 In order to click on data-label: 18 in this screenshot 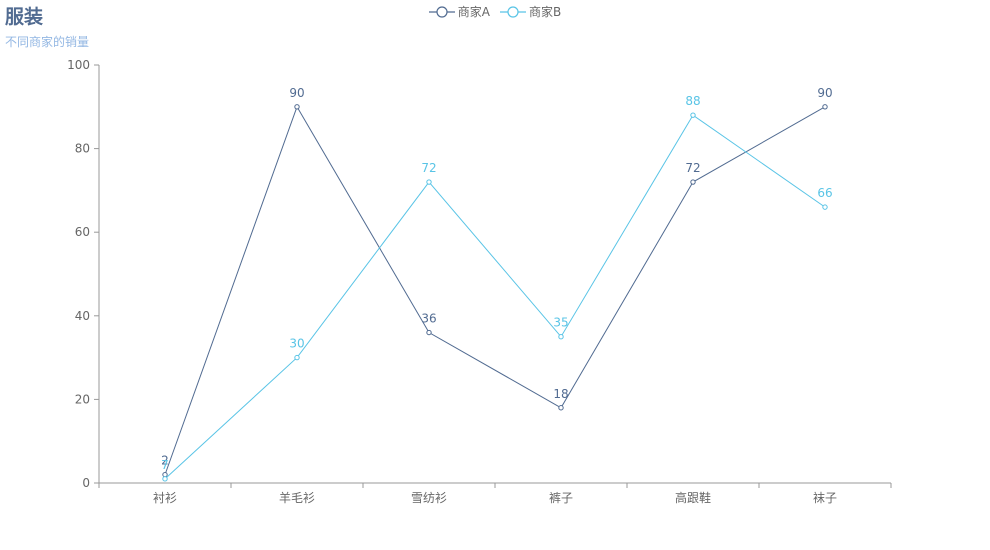, I will do `click(560, 394)`.